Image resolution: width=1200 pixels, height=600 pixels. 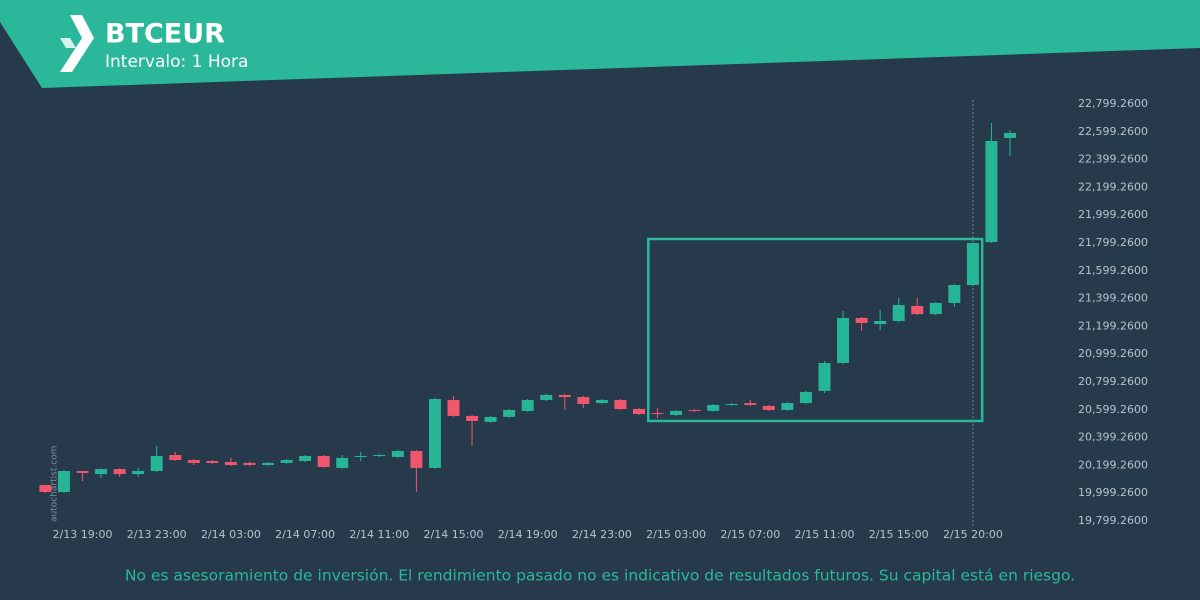 What do you see at coordinates (600, 44) in the screenshot?
I see `header-band` at bounding box center [600, 44].